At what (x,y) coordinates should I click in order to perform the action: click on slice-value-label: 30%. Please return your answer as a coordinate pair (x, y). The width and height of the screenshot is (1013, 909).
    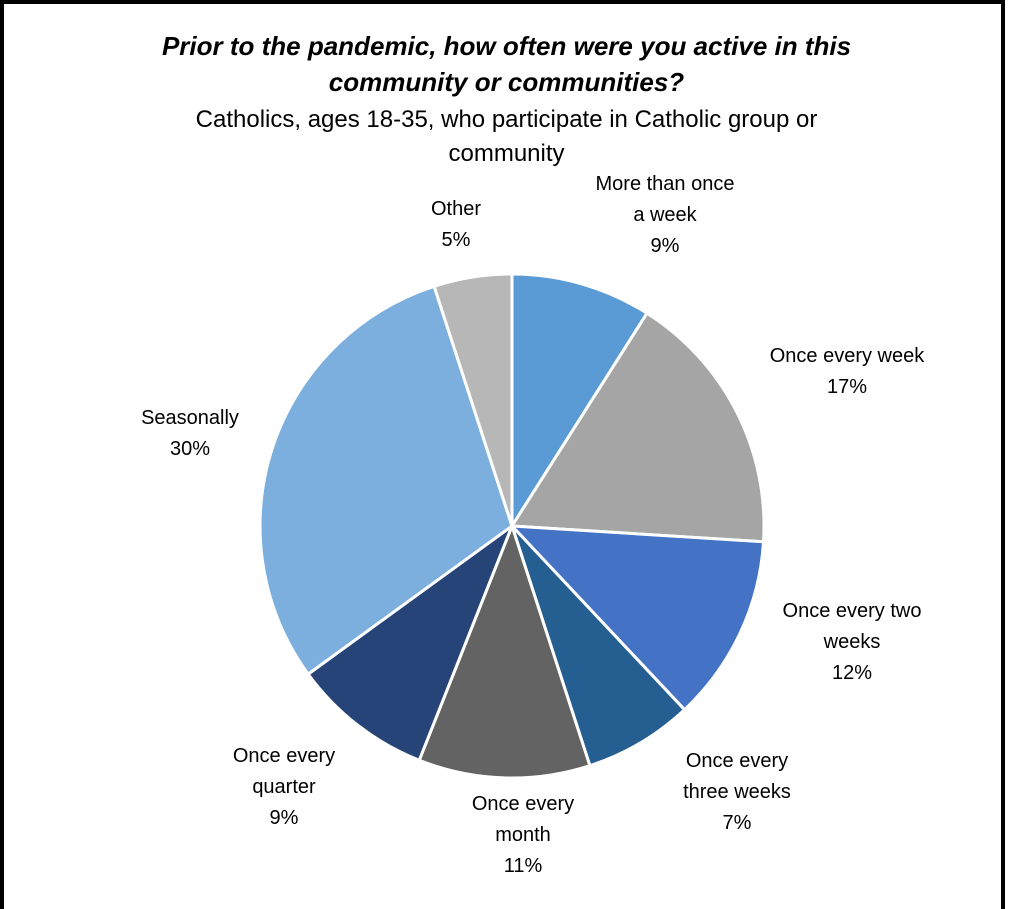
    Looking at the image, I should click on (190, 449).